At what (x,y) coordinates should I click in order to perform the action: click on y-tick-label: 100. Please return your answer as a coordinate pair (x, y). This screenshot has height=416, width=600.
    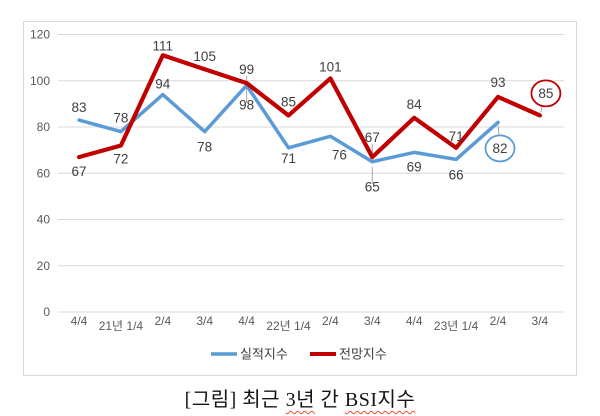
    Looking at the image, I should click on (40, 81).